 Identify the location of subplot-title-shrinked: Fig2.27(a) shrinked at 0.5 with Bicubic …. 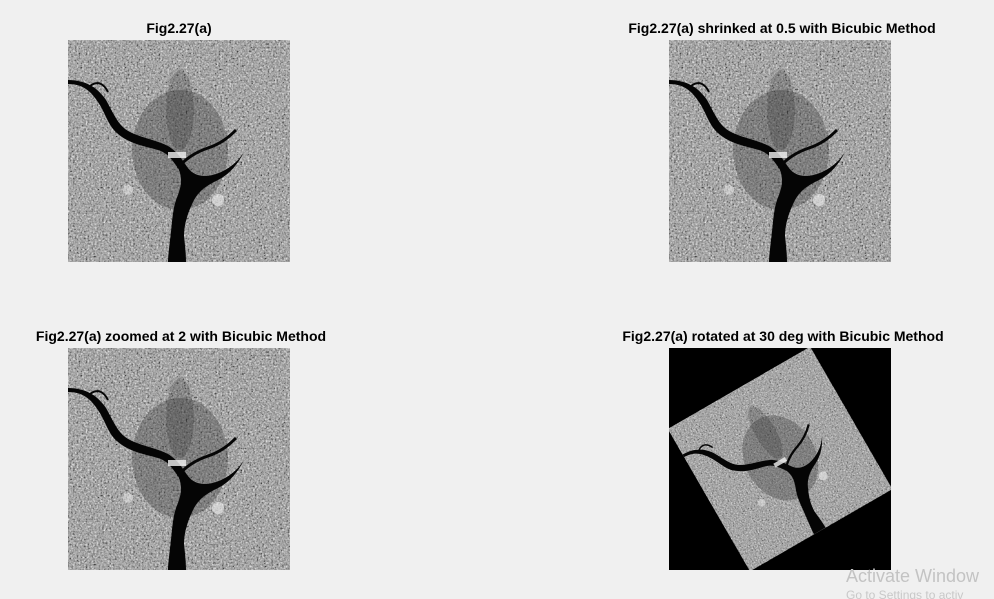
(782, 28).